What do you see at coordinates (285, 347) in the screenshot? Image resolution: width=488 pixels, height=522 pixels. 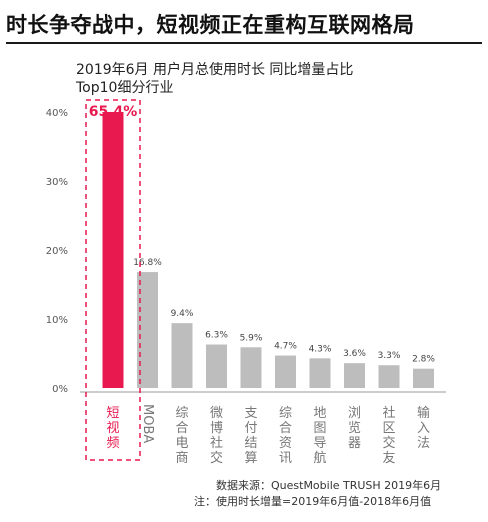 I see `value-label: 4.7%` at bounding box center [285, 347].